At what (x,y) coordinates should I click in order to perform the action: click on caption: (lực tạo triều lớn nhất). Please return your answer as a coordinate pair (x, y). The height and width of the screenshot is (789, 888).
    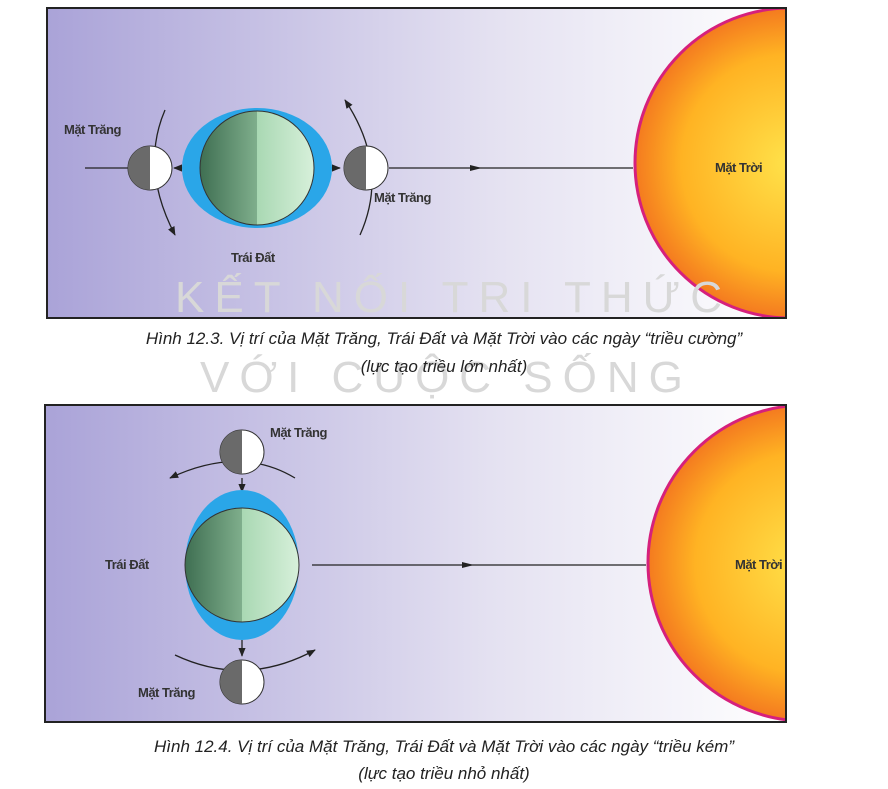
    Looking at the image, I should click on (444, 366).